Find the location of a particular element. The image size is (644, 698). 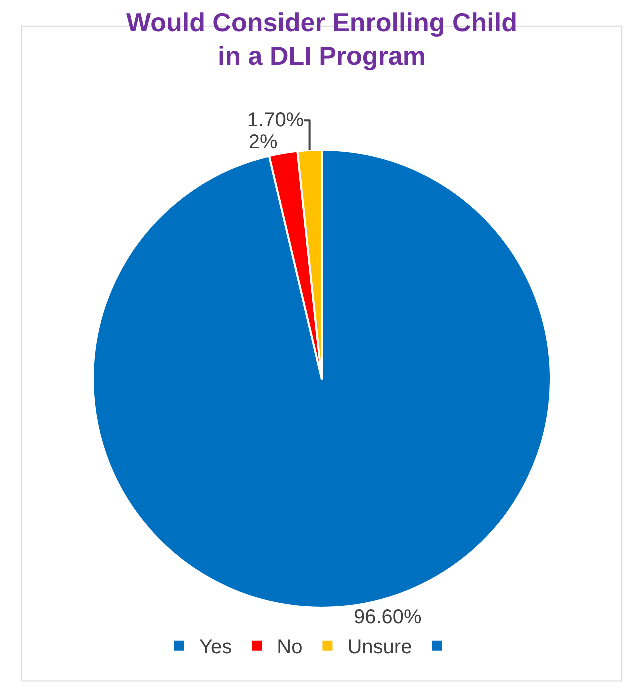

legend-label: Yes is located at coordinates (216, 647).